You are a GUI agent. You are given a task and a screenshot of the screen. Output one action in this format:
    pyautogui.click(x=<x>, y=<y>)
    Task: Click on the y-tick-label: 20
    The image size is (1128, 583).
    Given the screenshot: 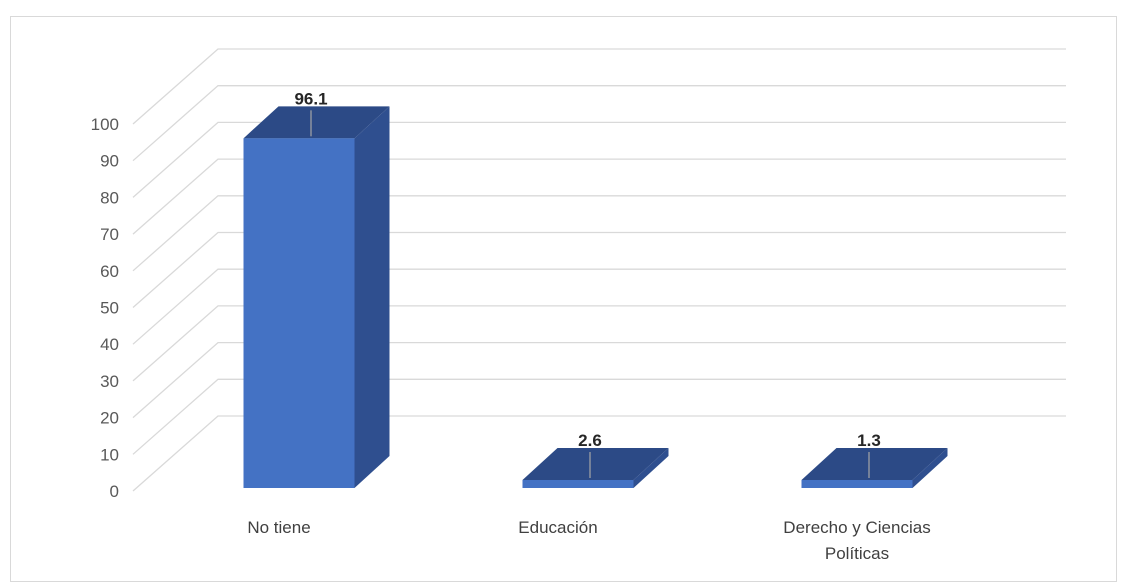 What is the action you would take?
    pyautogui.click(x=109, y=418)
    